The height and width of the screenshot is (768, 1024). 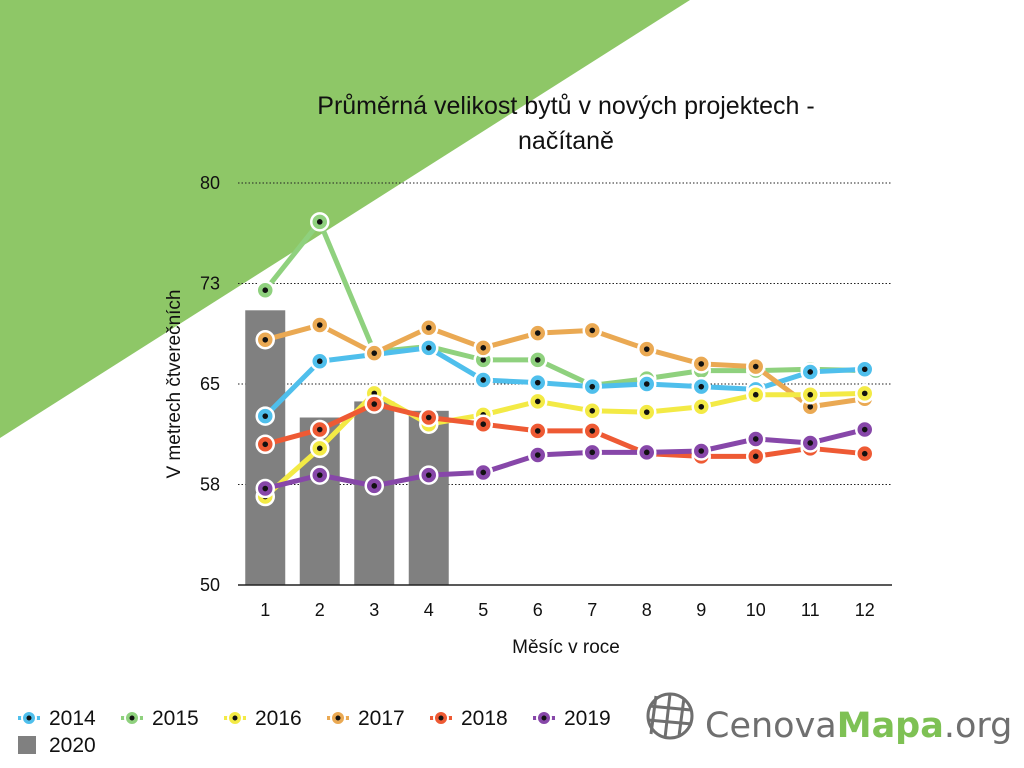 I want to click on chart-title-line-2: načítaně, so click(x=566, y=141).